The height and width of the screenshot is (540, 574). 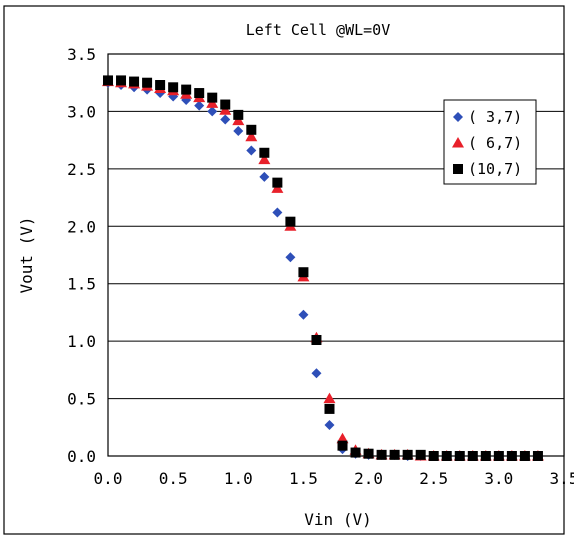 What do you see at coordinates (81, 284) in the screenshot?
I see `y-tick-label: 1.5` at bounding box center [81, 284].